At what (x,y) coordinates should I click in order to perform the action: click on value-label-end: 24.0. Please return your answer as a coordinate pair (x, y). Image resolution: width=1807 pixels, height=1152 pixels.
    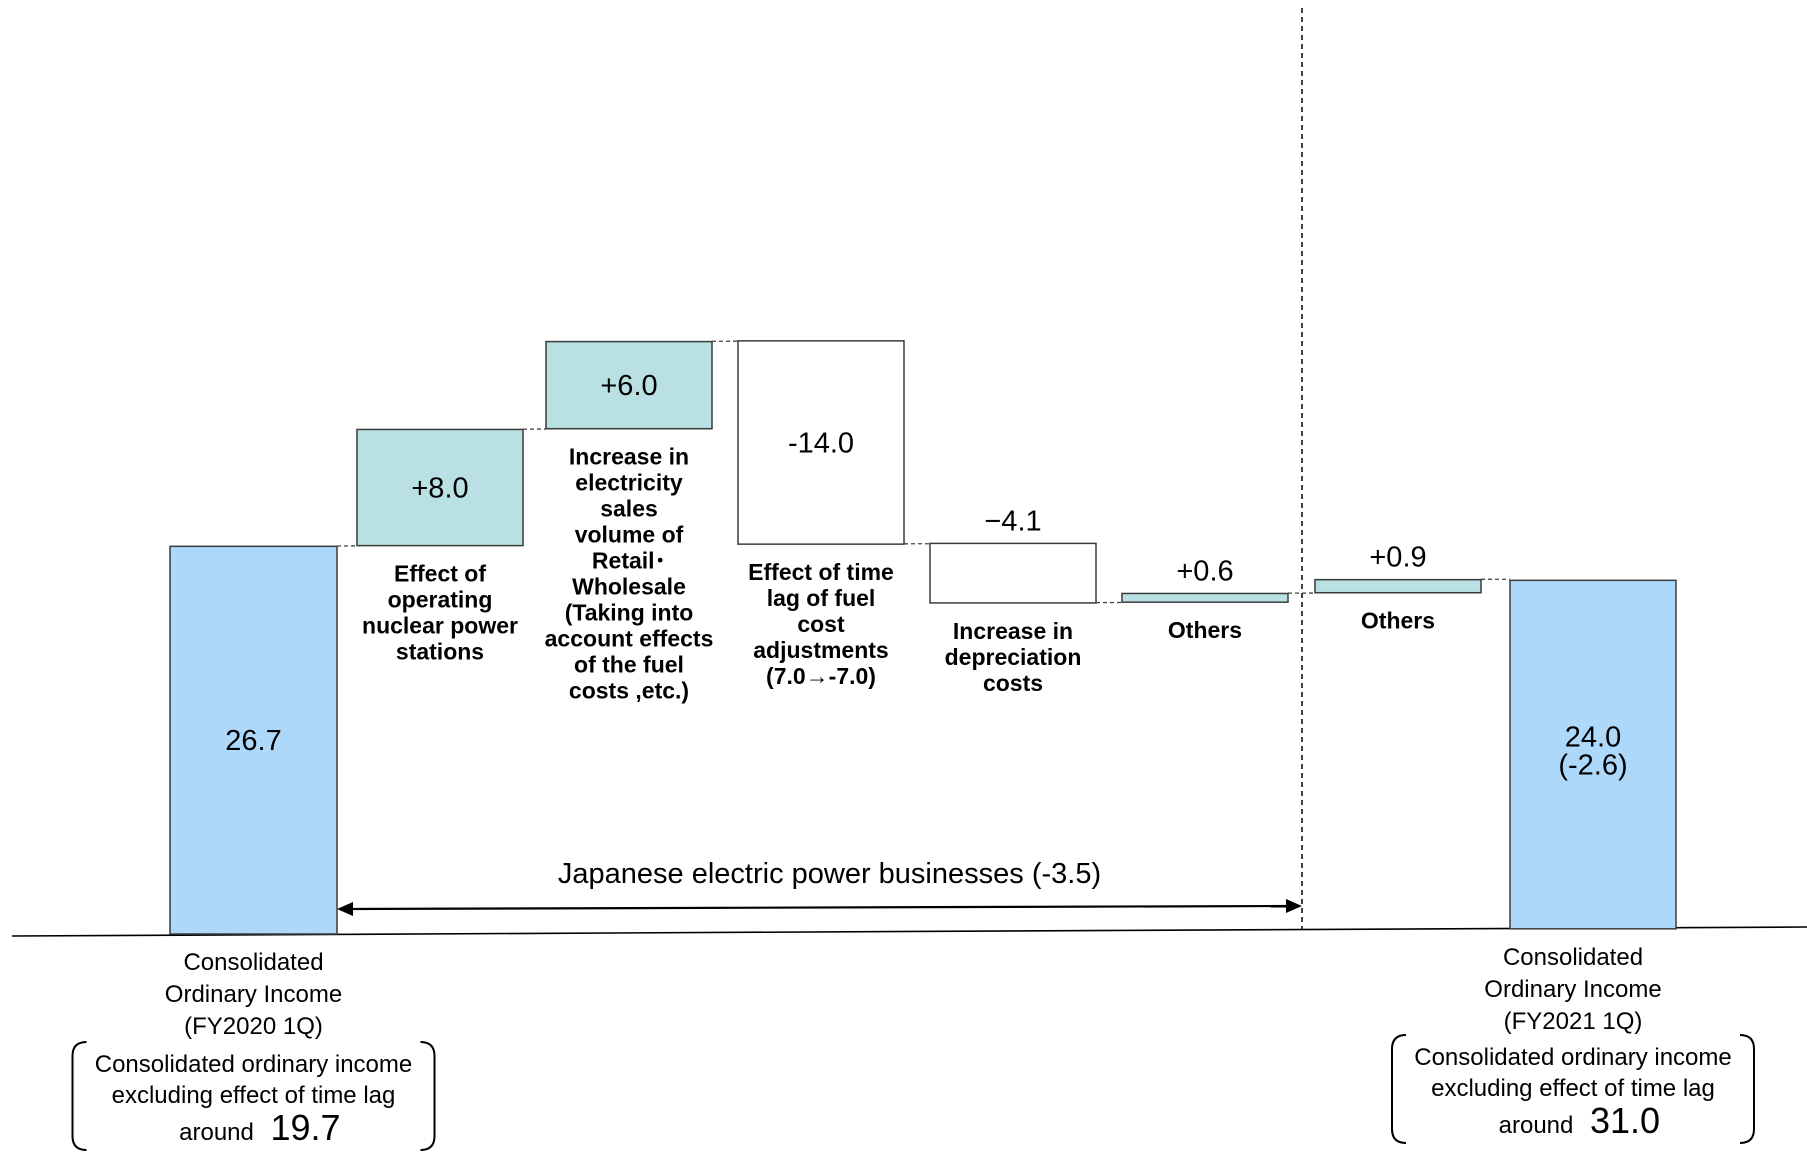
    Looking at the image, I should click on (1593, 738).